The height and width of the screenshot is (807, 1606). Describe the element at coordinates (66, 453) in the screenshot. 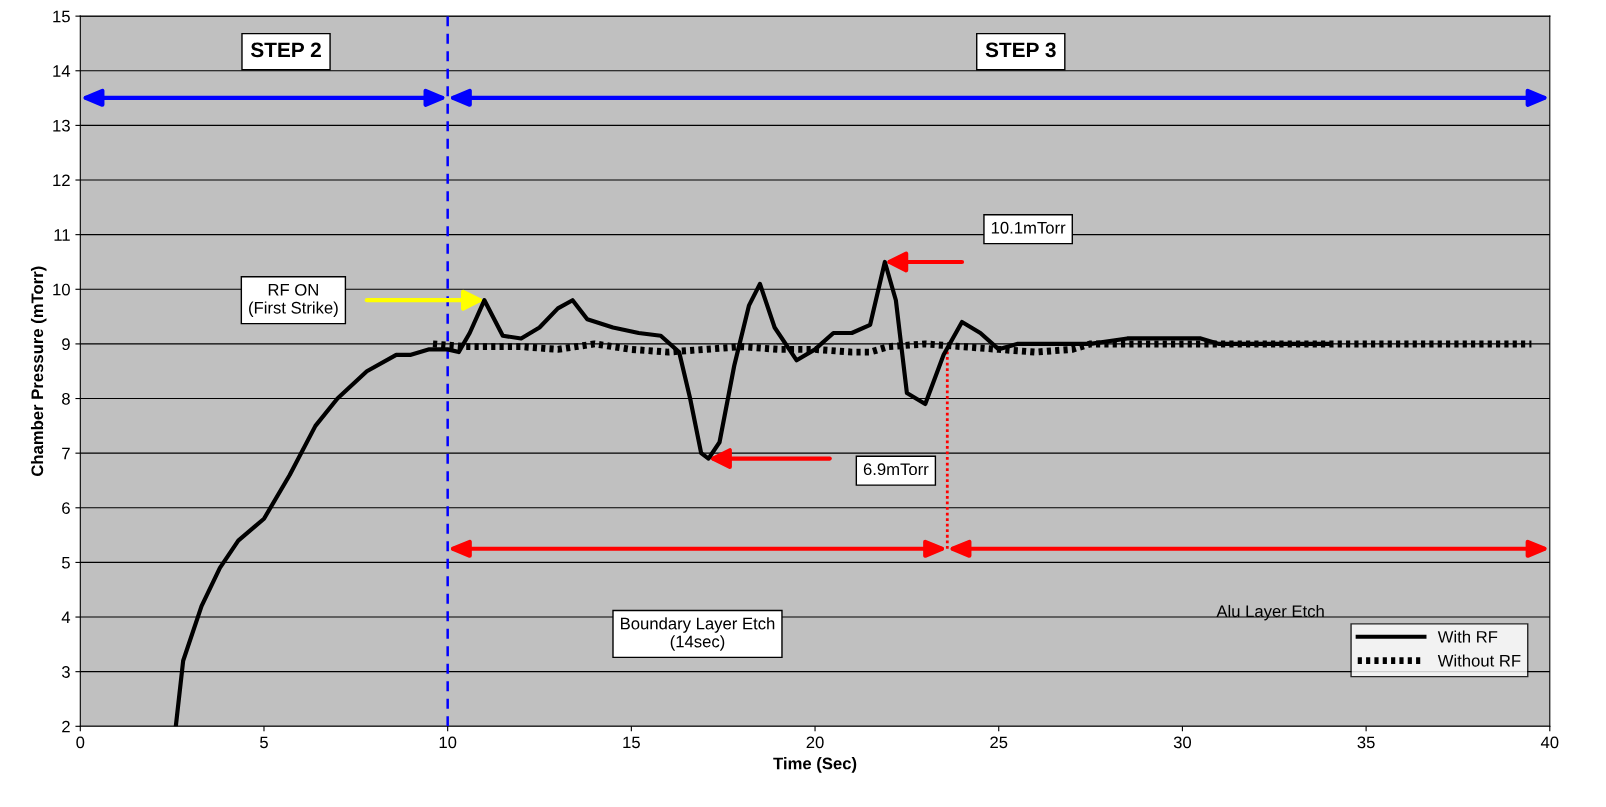

I see `y-tick-label: 7` at that location.